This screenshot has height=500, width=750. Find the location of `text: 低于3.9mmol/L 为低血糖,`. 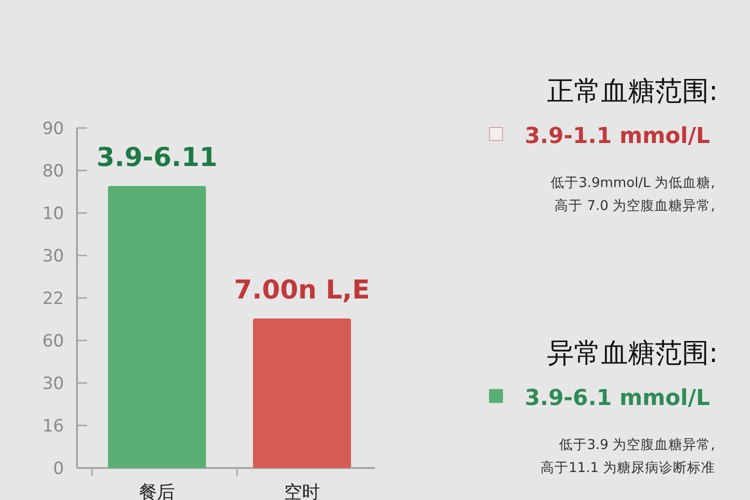

text: 低于3.9mmol/L 为低血糖, is located at coordinates (632, 183).